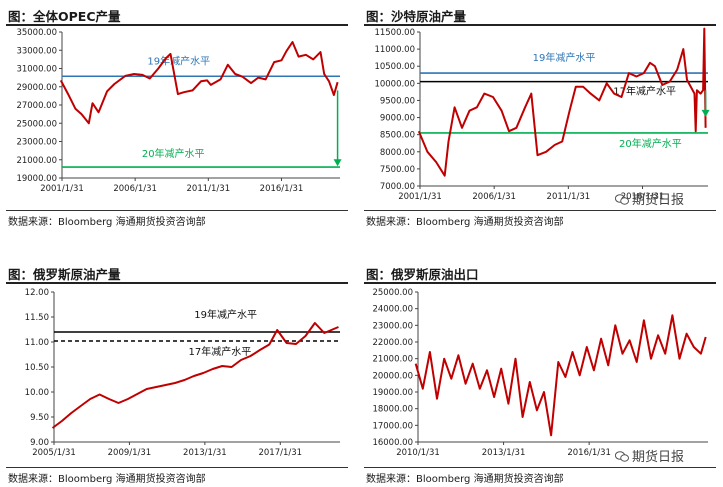  Describe the element at coordinates (36, 88) in the screenshot. I see `y-tick-label-2900000: 29000.00` at that location.